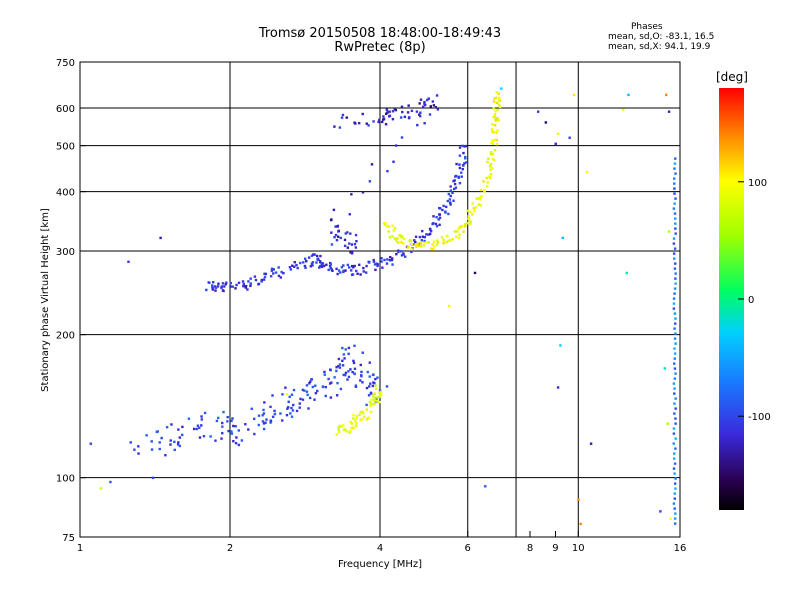 The height and width of the screenshot is (600, 800). I want to click on y-tick-label: 500, so click(65, 147).